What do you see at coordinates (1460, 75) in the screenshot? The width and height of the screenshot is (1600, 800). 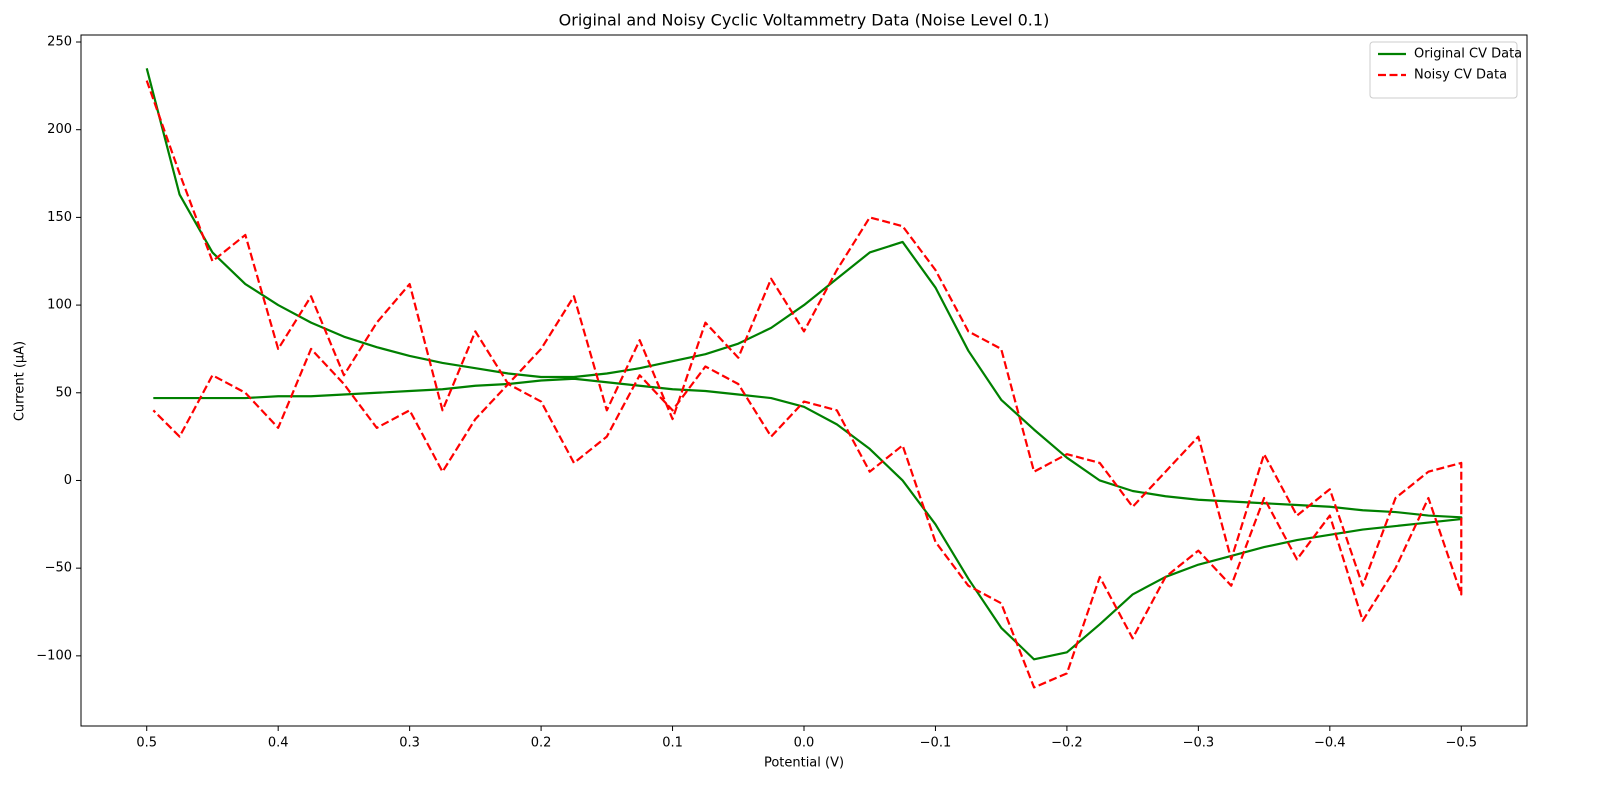 I see `legend-label: Noisy CV Data` at bounding box center [1460, 75].